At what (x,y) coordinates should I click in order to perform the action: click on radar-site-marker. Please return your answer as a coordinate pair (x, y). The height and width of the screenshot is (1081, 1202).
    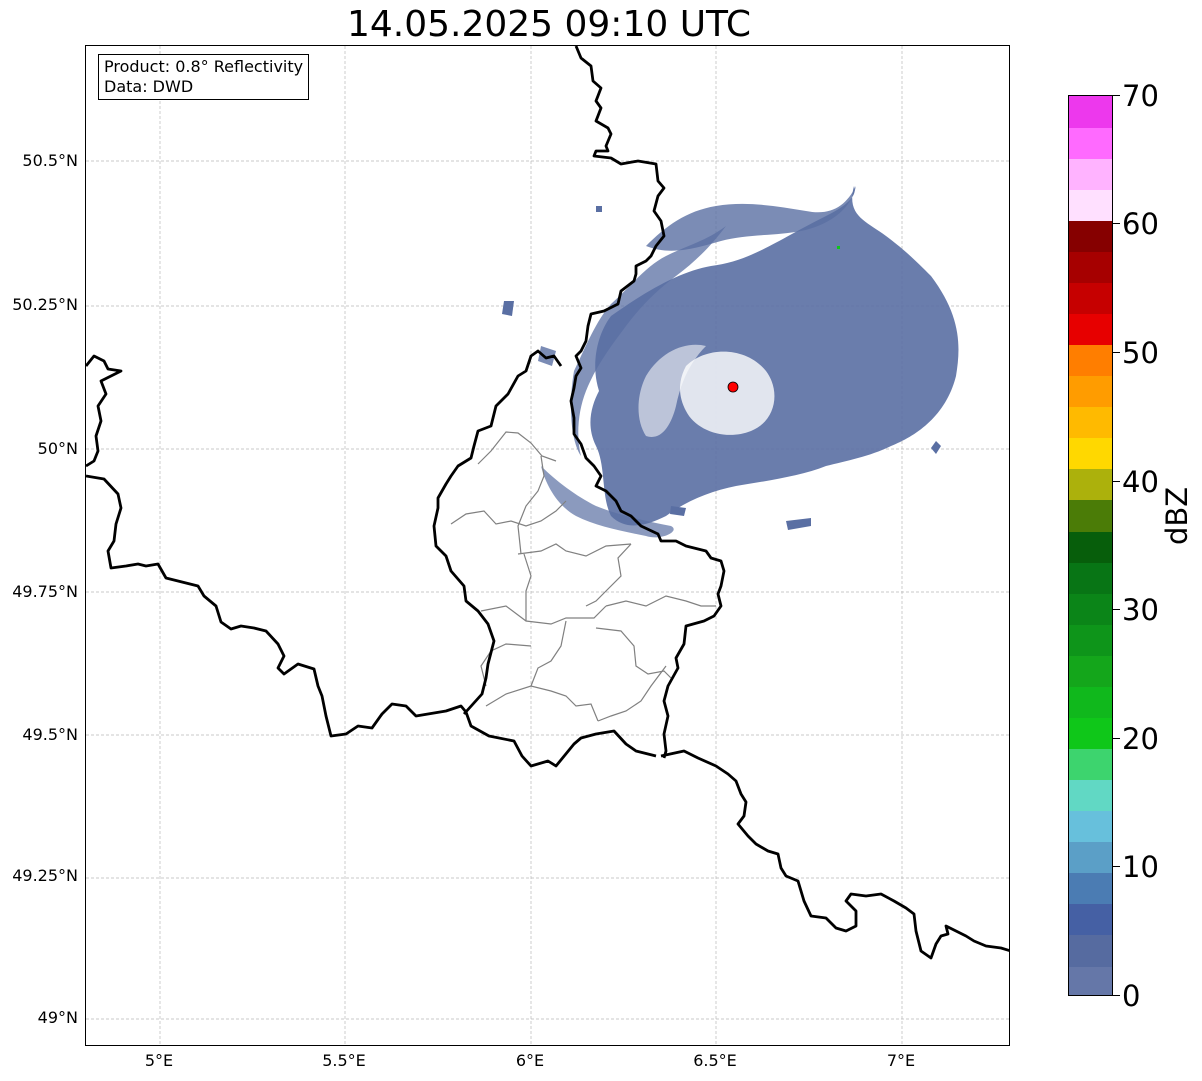
    Looking at the image, I should click on (733, 387).